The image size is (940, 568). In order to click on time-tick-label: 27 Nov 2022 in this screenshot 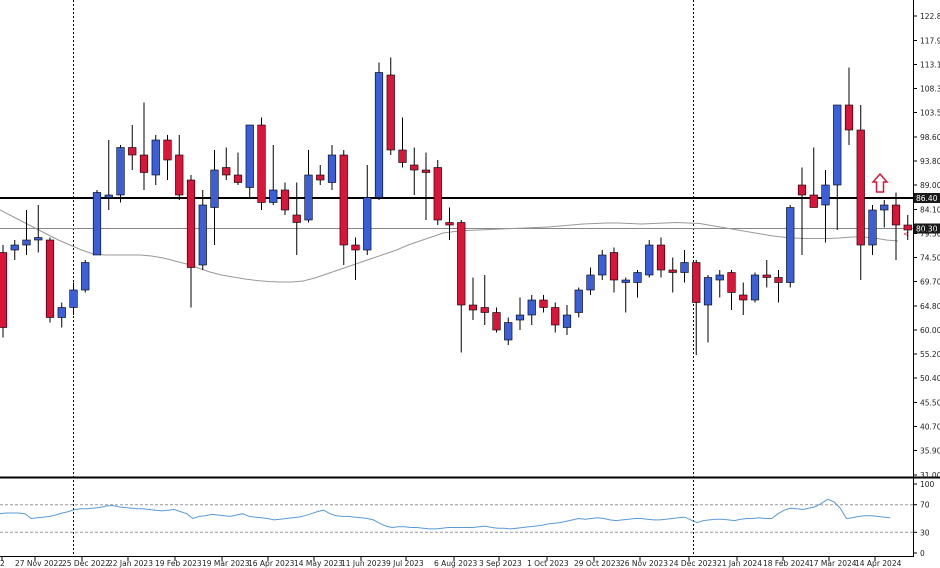, I will do `click(39, 563)`.